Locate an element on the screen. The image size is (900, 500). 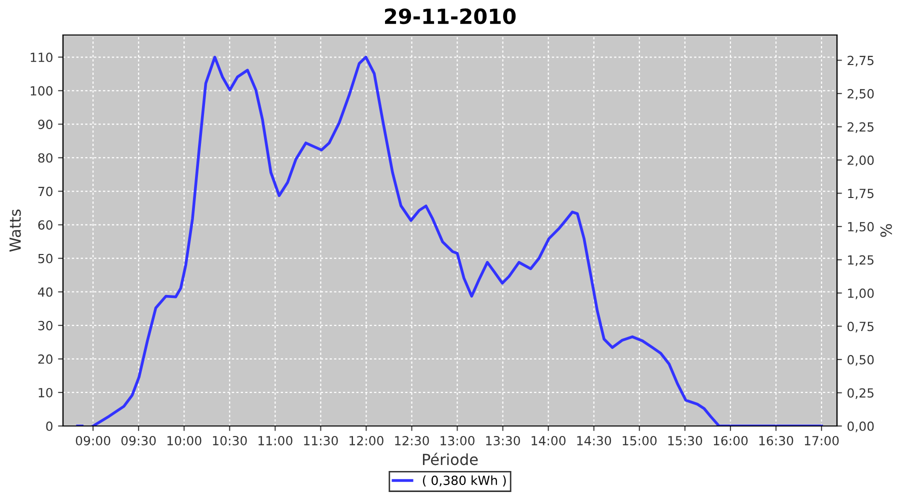
y-tick-label: 10 is located at coordinates (45, 393).